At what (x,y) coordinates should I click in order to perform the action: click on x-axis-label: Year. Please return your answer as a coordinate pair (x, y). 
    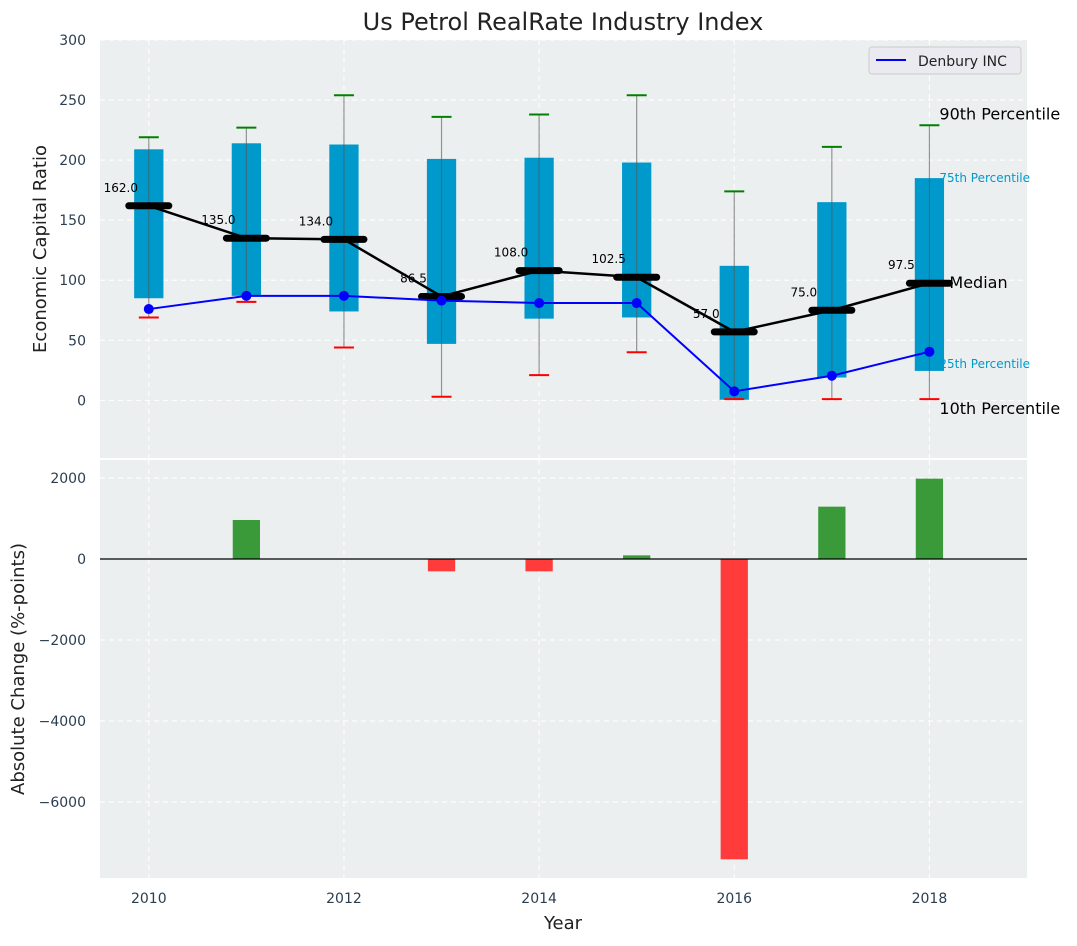
    Looking at the image, I should click on (563, 923).